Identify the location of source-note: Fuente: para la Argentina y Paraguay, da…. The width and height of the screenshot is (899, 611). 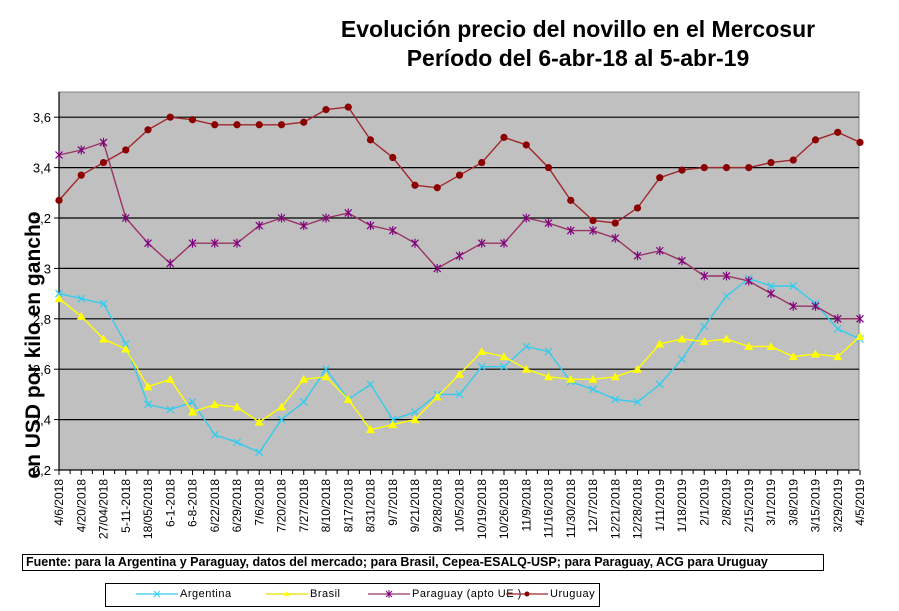
(397, 562).